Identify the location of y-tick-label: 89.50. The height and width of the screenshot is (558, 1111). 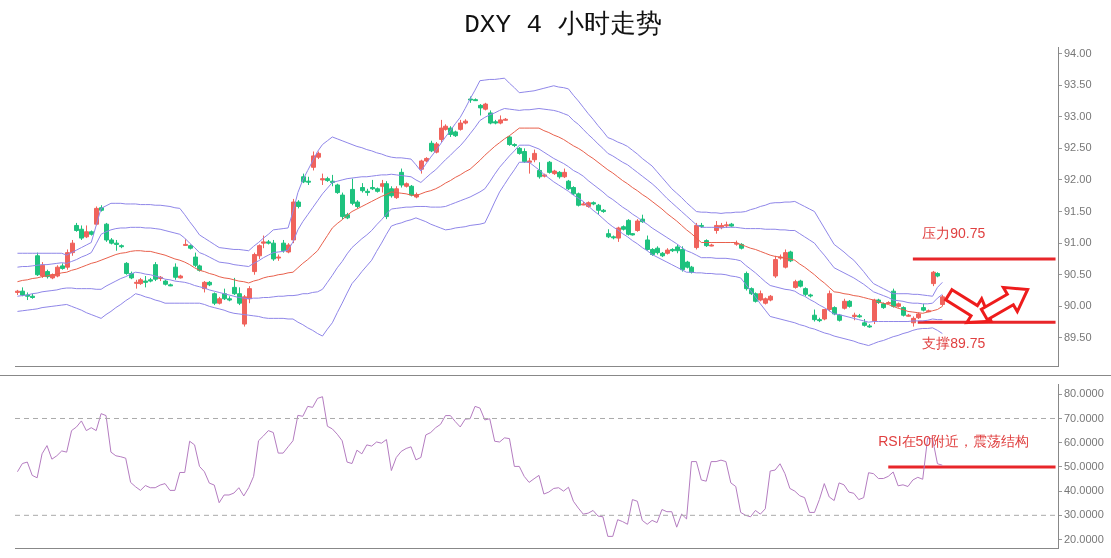
(1078, 336).